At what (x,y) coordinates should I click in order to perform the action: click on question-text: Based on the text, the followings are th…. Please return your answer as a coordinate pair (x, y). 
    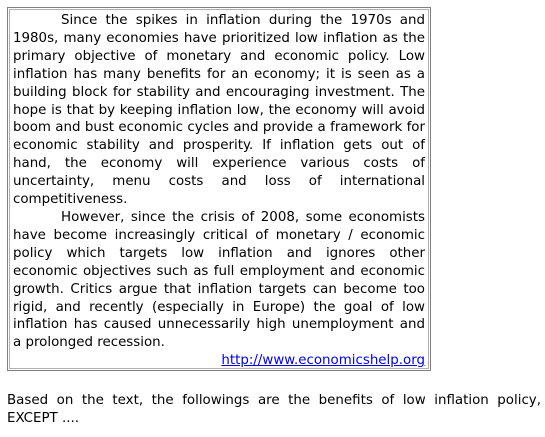
    Looking at the image, I should click on (274, 409).